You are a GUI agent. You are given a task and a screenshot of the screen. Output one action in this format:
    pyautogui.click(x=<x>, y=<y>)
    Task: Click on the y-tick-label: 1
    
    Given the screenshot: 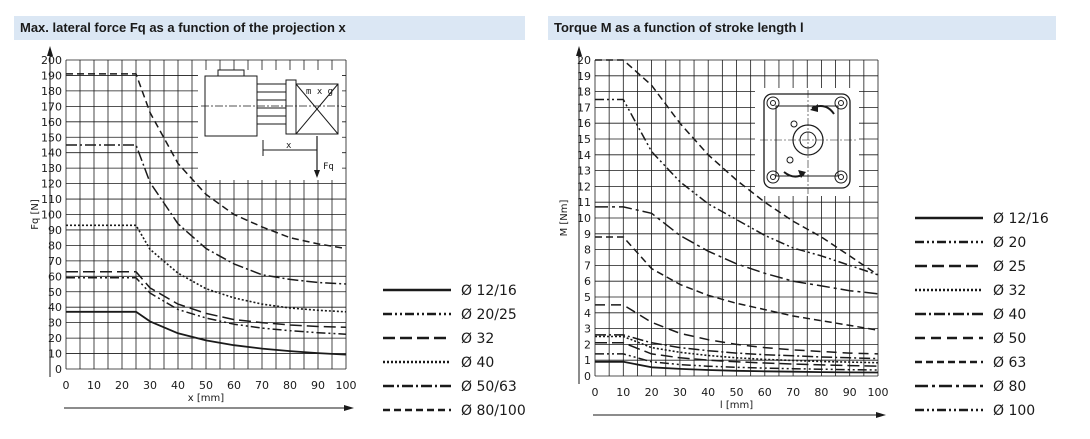 What is the action you would take?
    pyautogui.click(x=587, y=360)
    